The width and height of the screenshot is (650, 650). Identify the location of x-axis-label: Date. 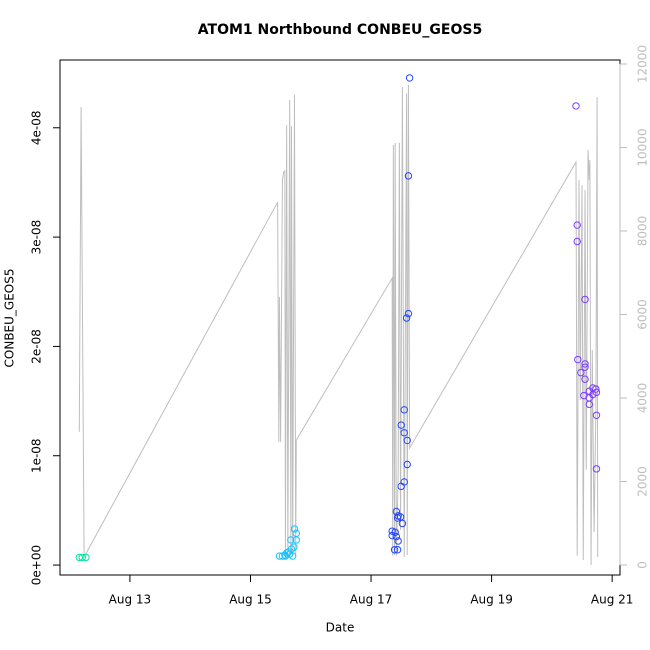
(340, 628).